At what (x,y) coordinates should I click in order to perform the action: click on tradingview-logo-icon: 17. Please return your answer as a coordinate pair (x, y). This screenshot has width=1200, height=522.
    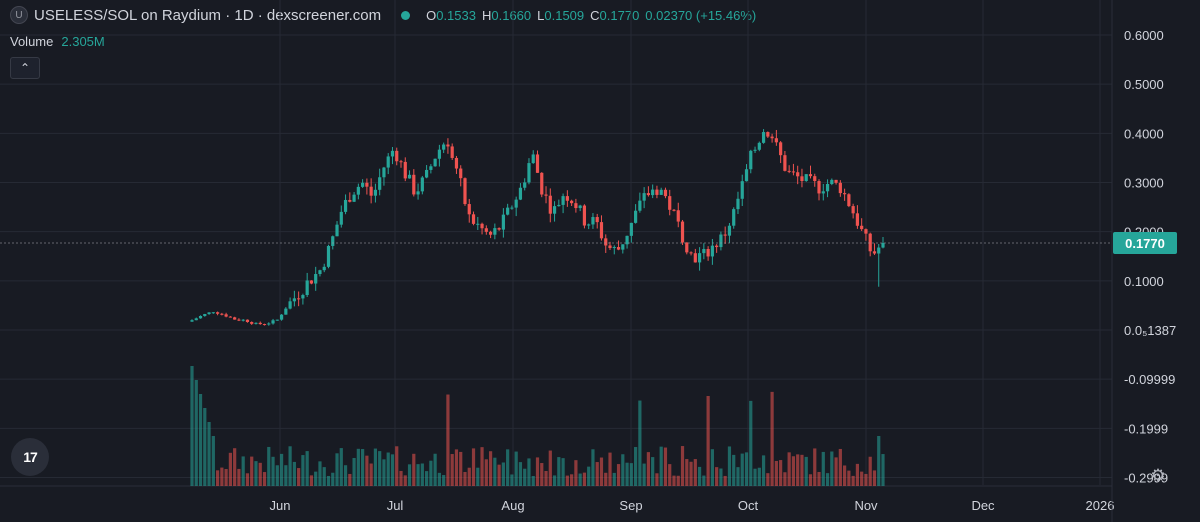
    Looking at the image, I should click on (30, 457).